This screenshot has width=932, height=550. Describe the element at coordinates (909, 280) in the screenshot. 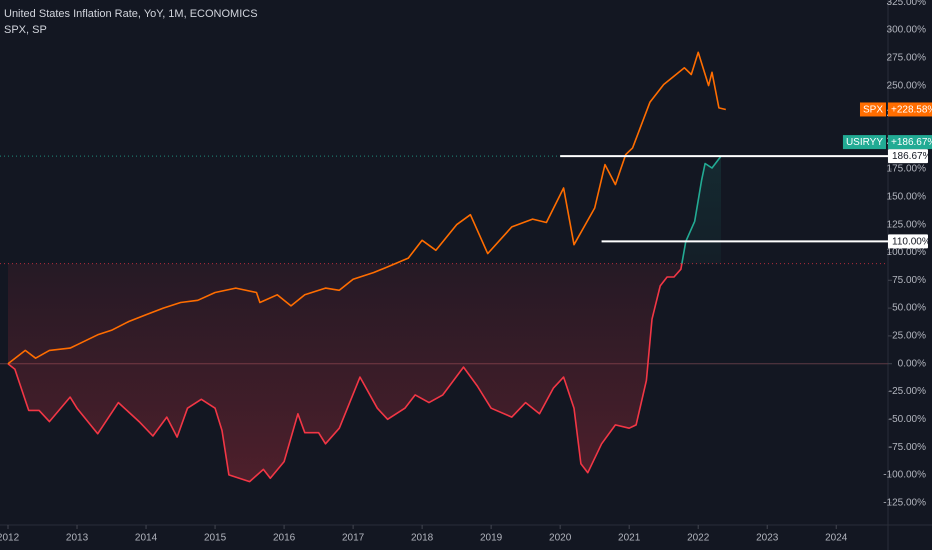

I see `y-tick-label: 75.00%` at that location.